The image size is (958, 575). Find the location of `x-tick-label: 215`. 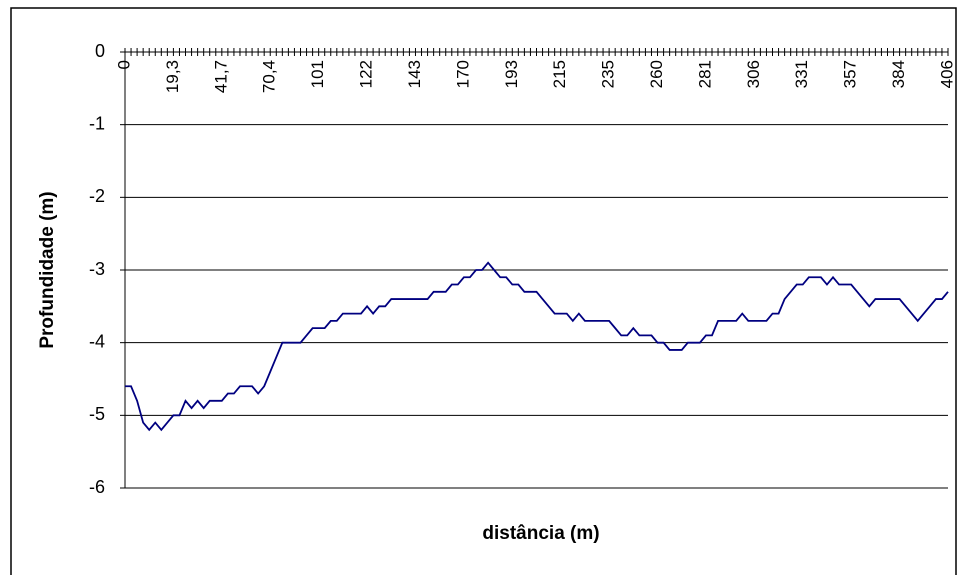

x-tick-label: 215 is located at coordinates (559, 74).